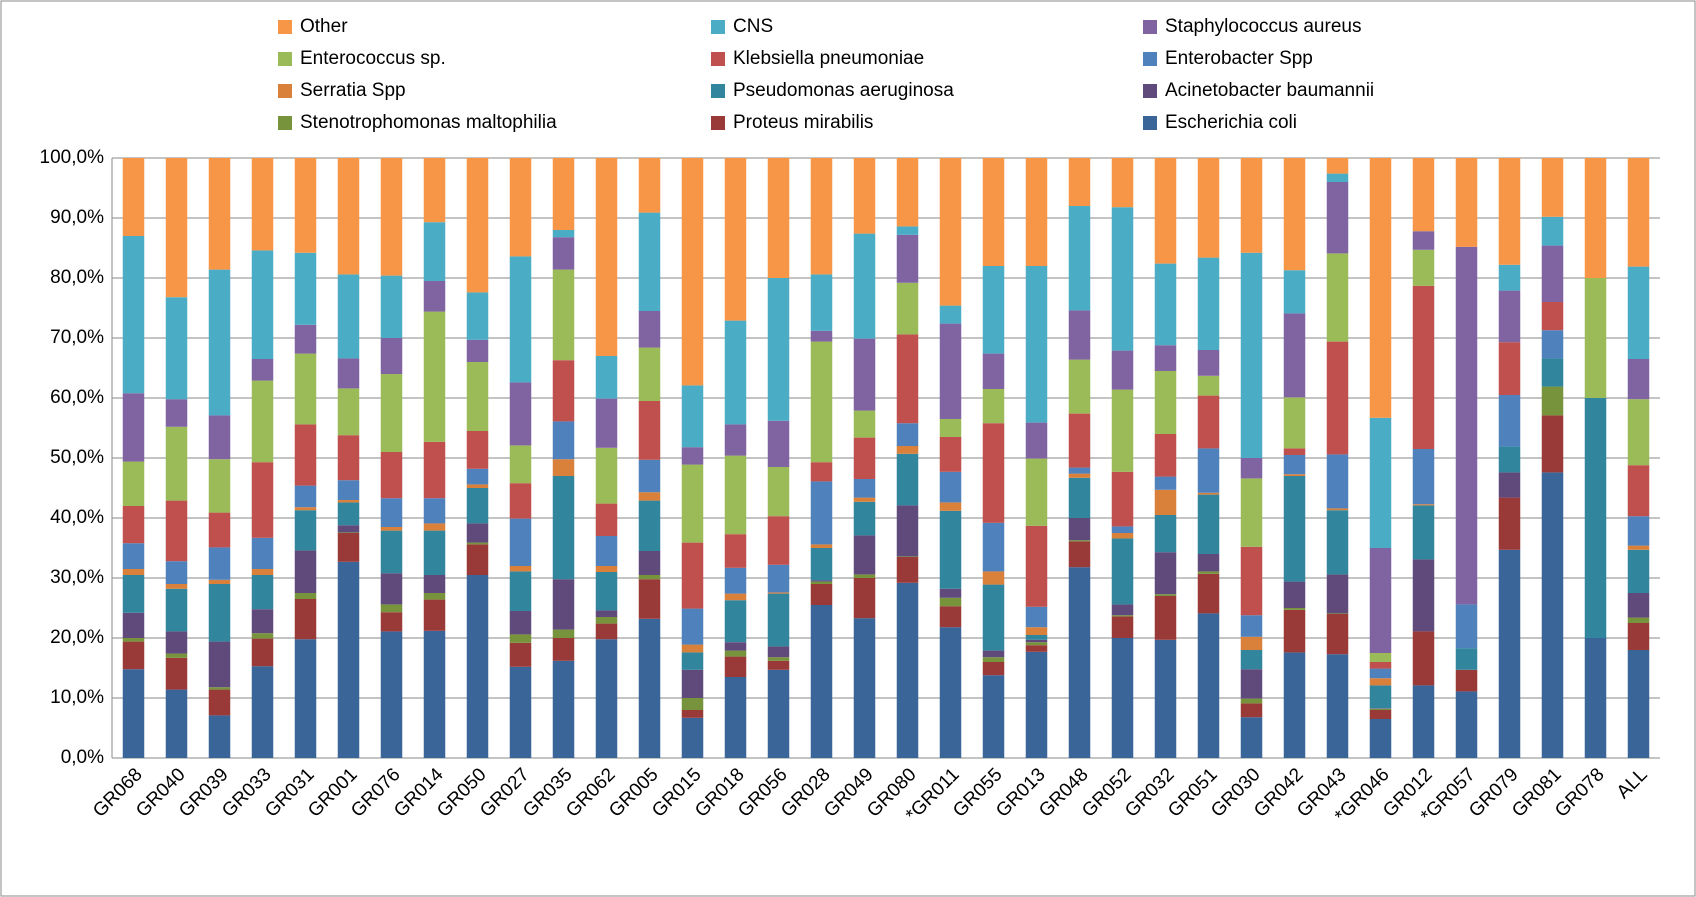 Image resolution: width=1696 pixels, height=897 pixels. I want to click on y-tick-label: 20,0%, so click(77, 637).